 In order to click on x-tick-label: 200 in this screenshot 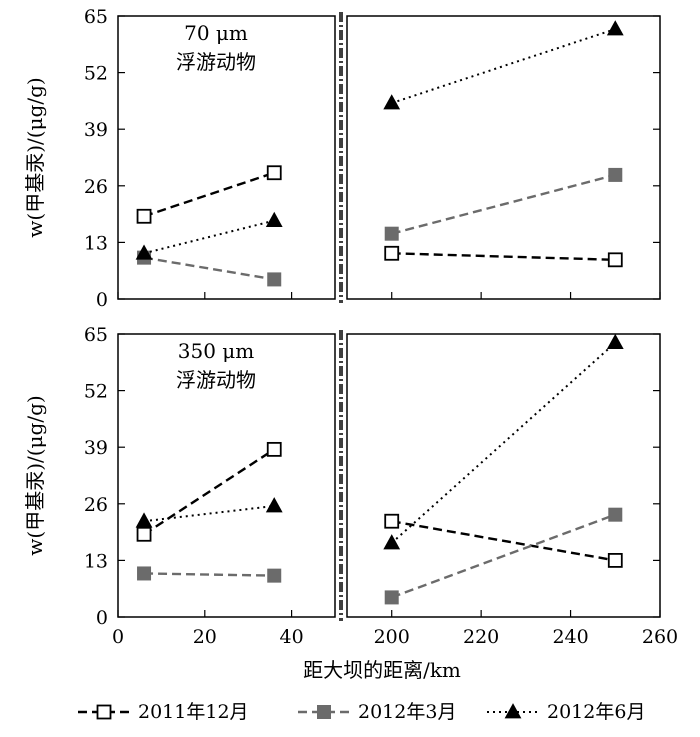, I will do `click(392, 637)`.